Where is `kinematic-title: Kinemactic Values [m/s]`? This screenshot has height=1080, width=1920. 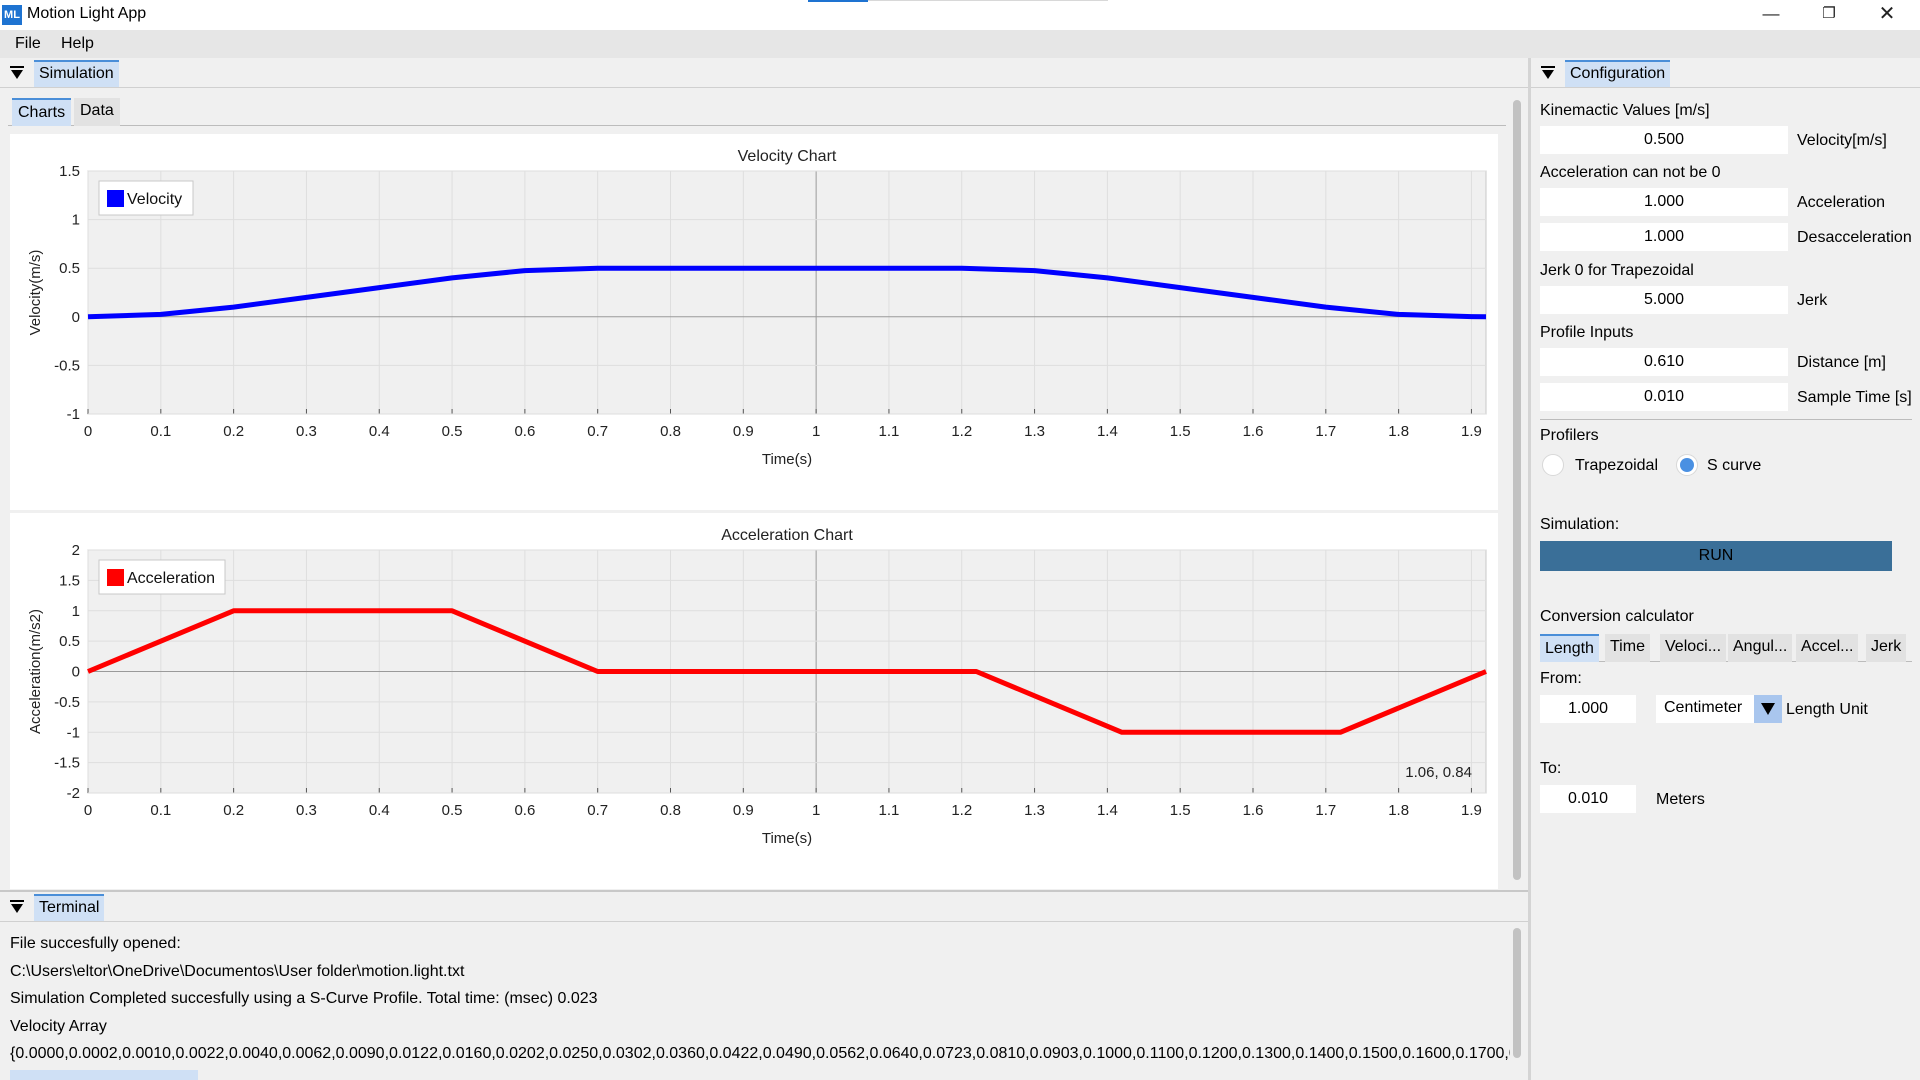
kinematic-title: Kinemactic Values [m/s] is located at coordinates (1625, 110).